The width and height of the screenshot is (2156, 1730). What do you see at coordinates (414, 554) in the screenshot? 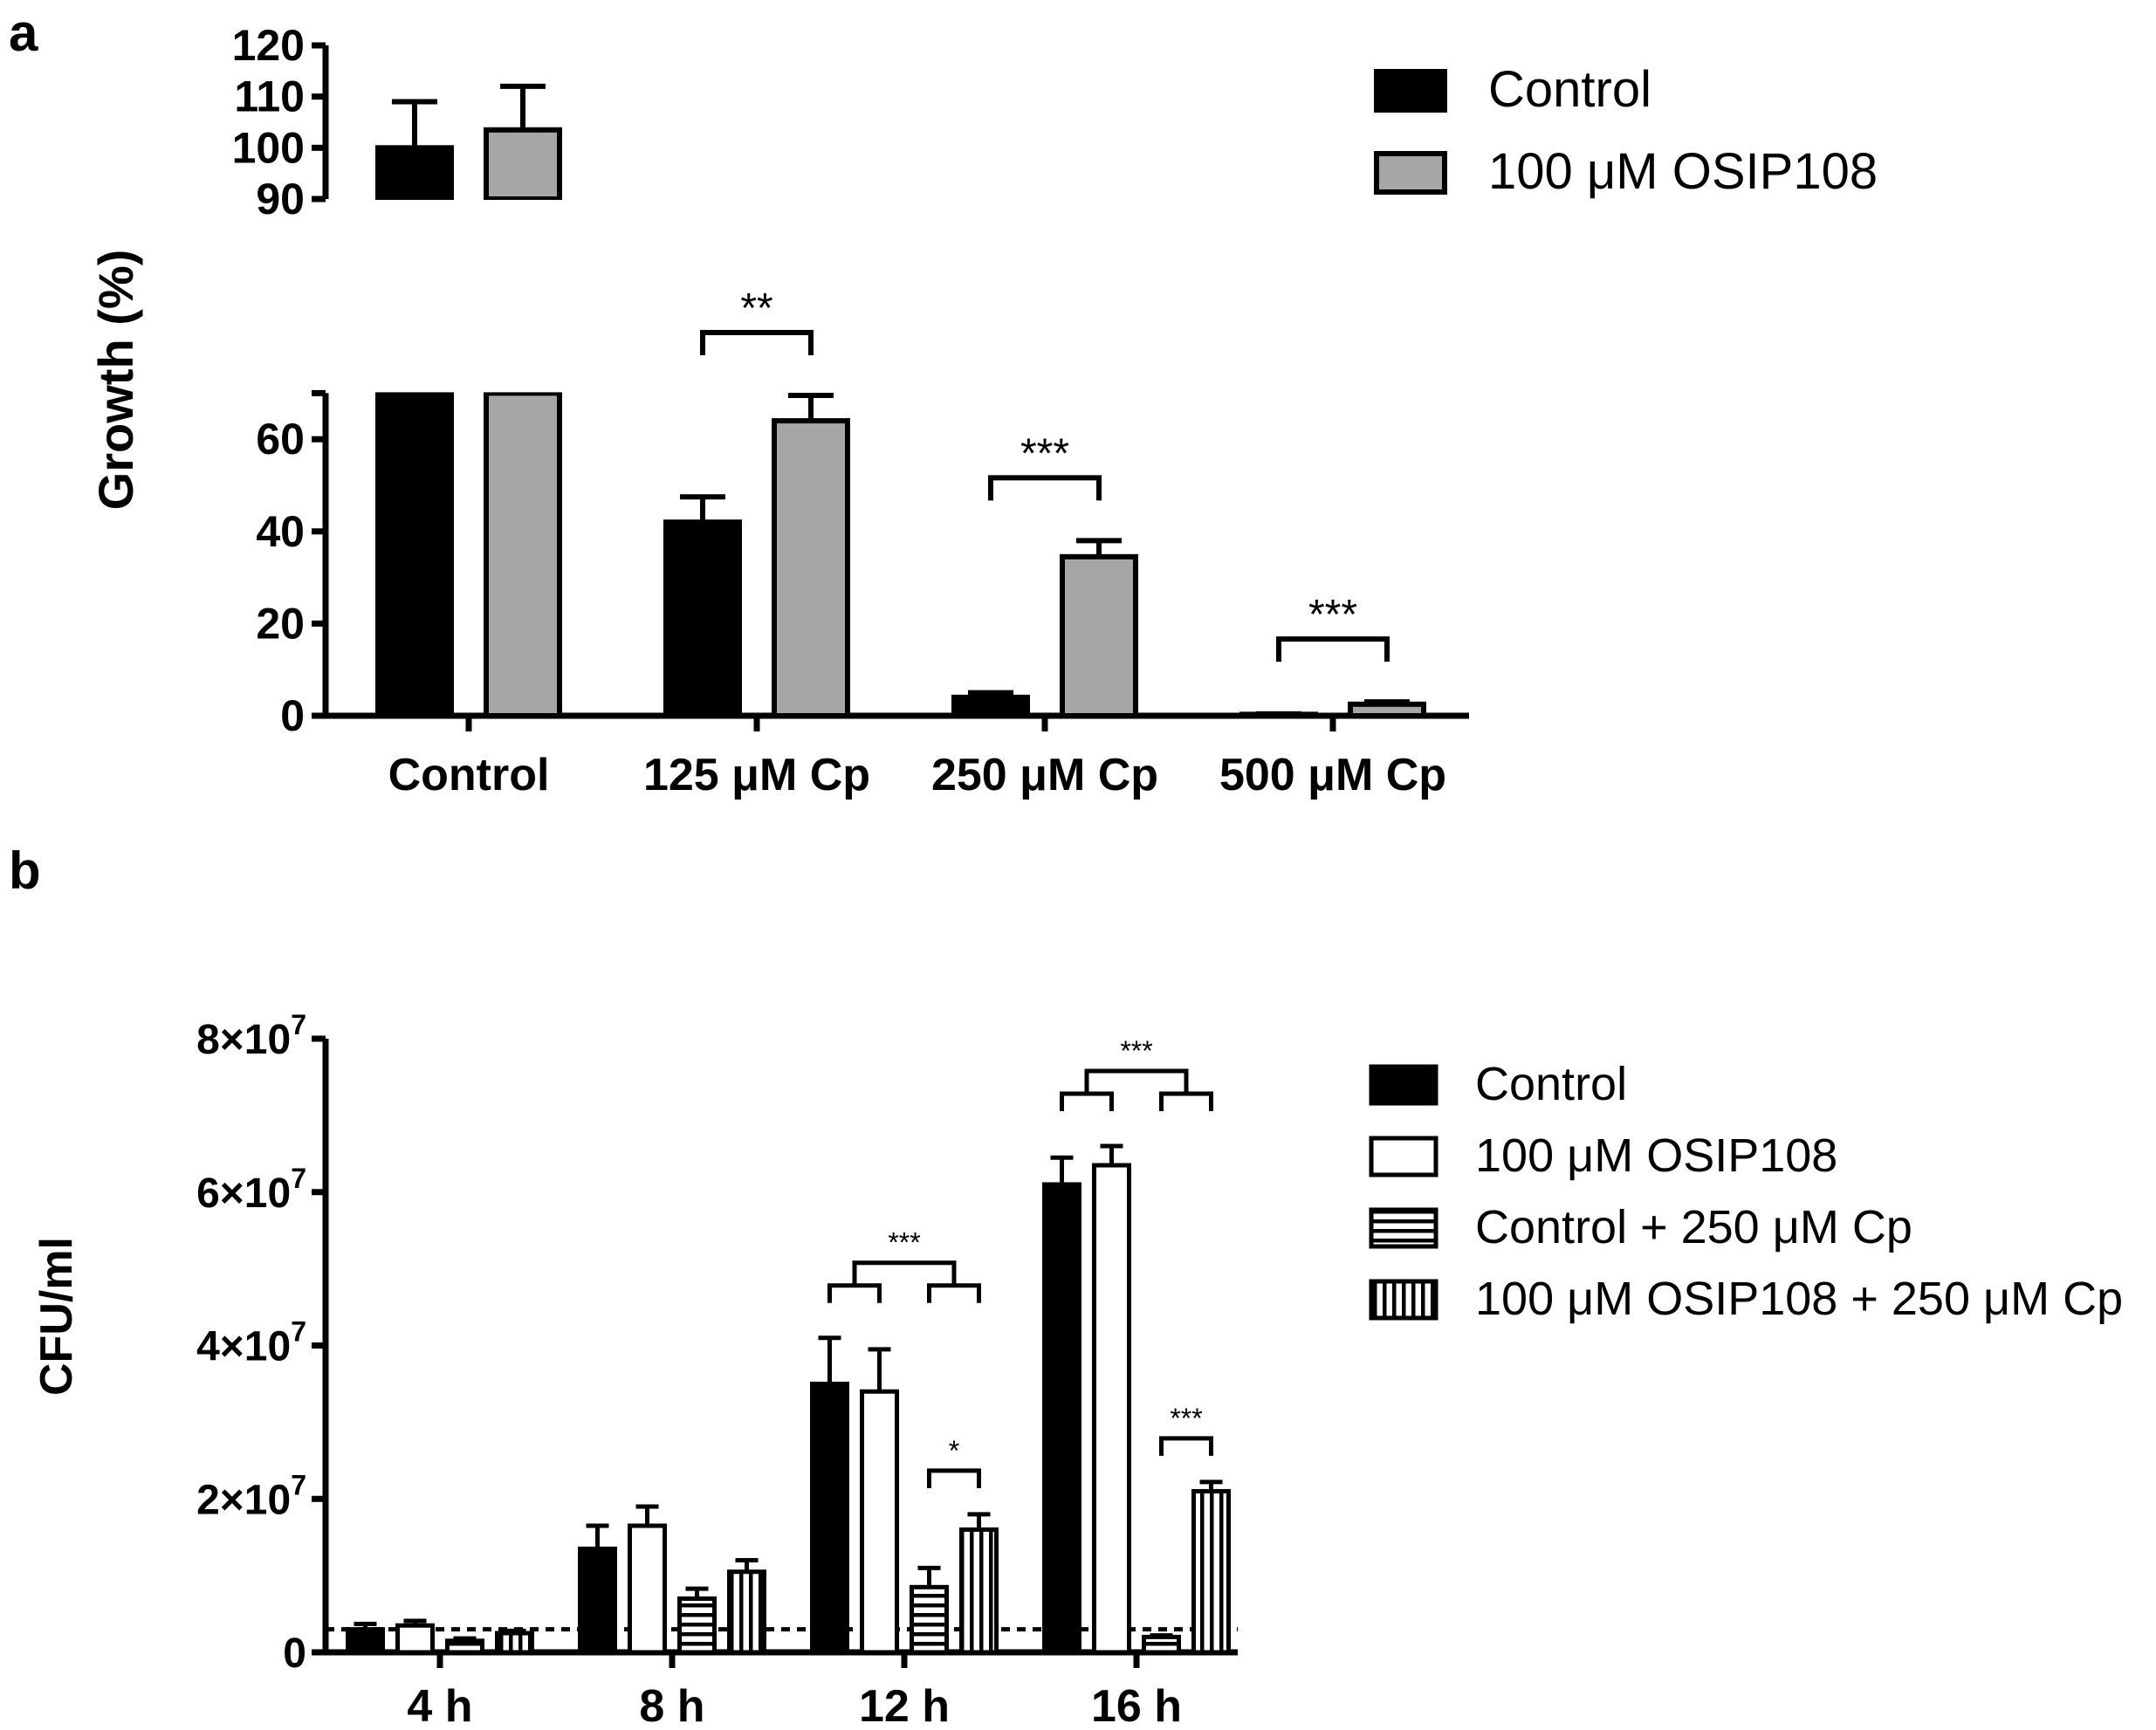
I see `bar-control-control-lower` at bounding box center [414, 554].